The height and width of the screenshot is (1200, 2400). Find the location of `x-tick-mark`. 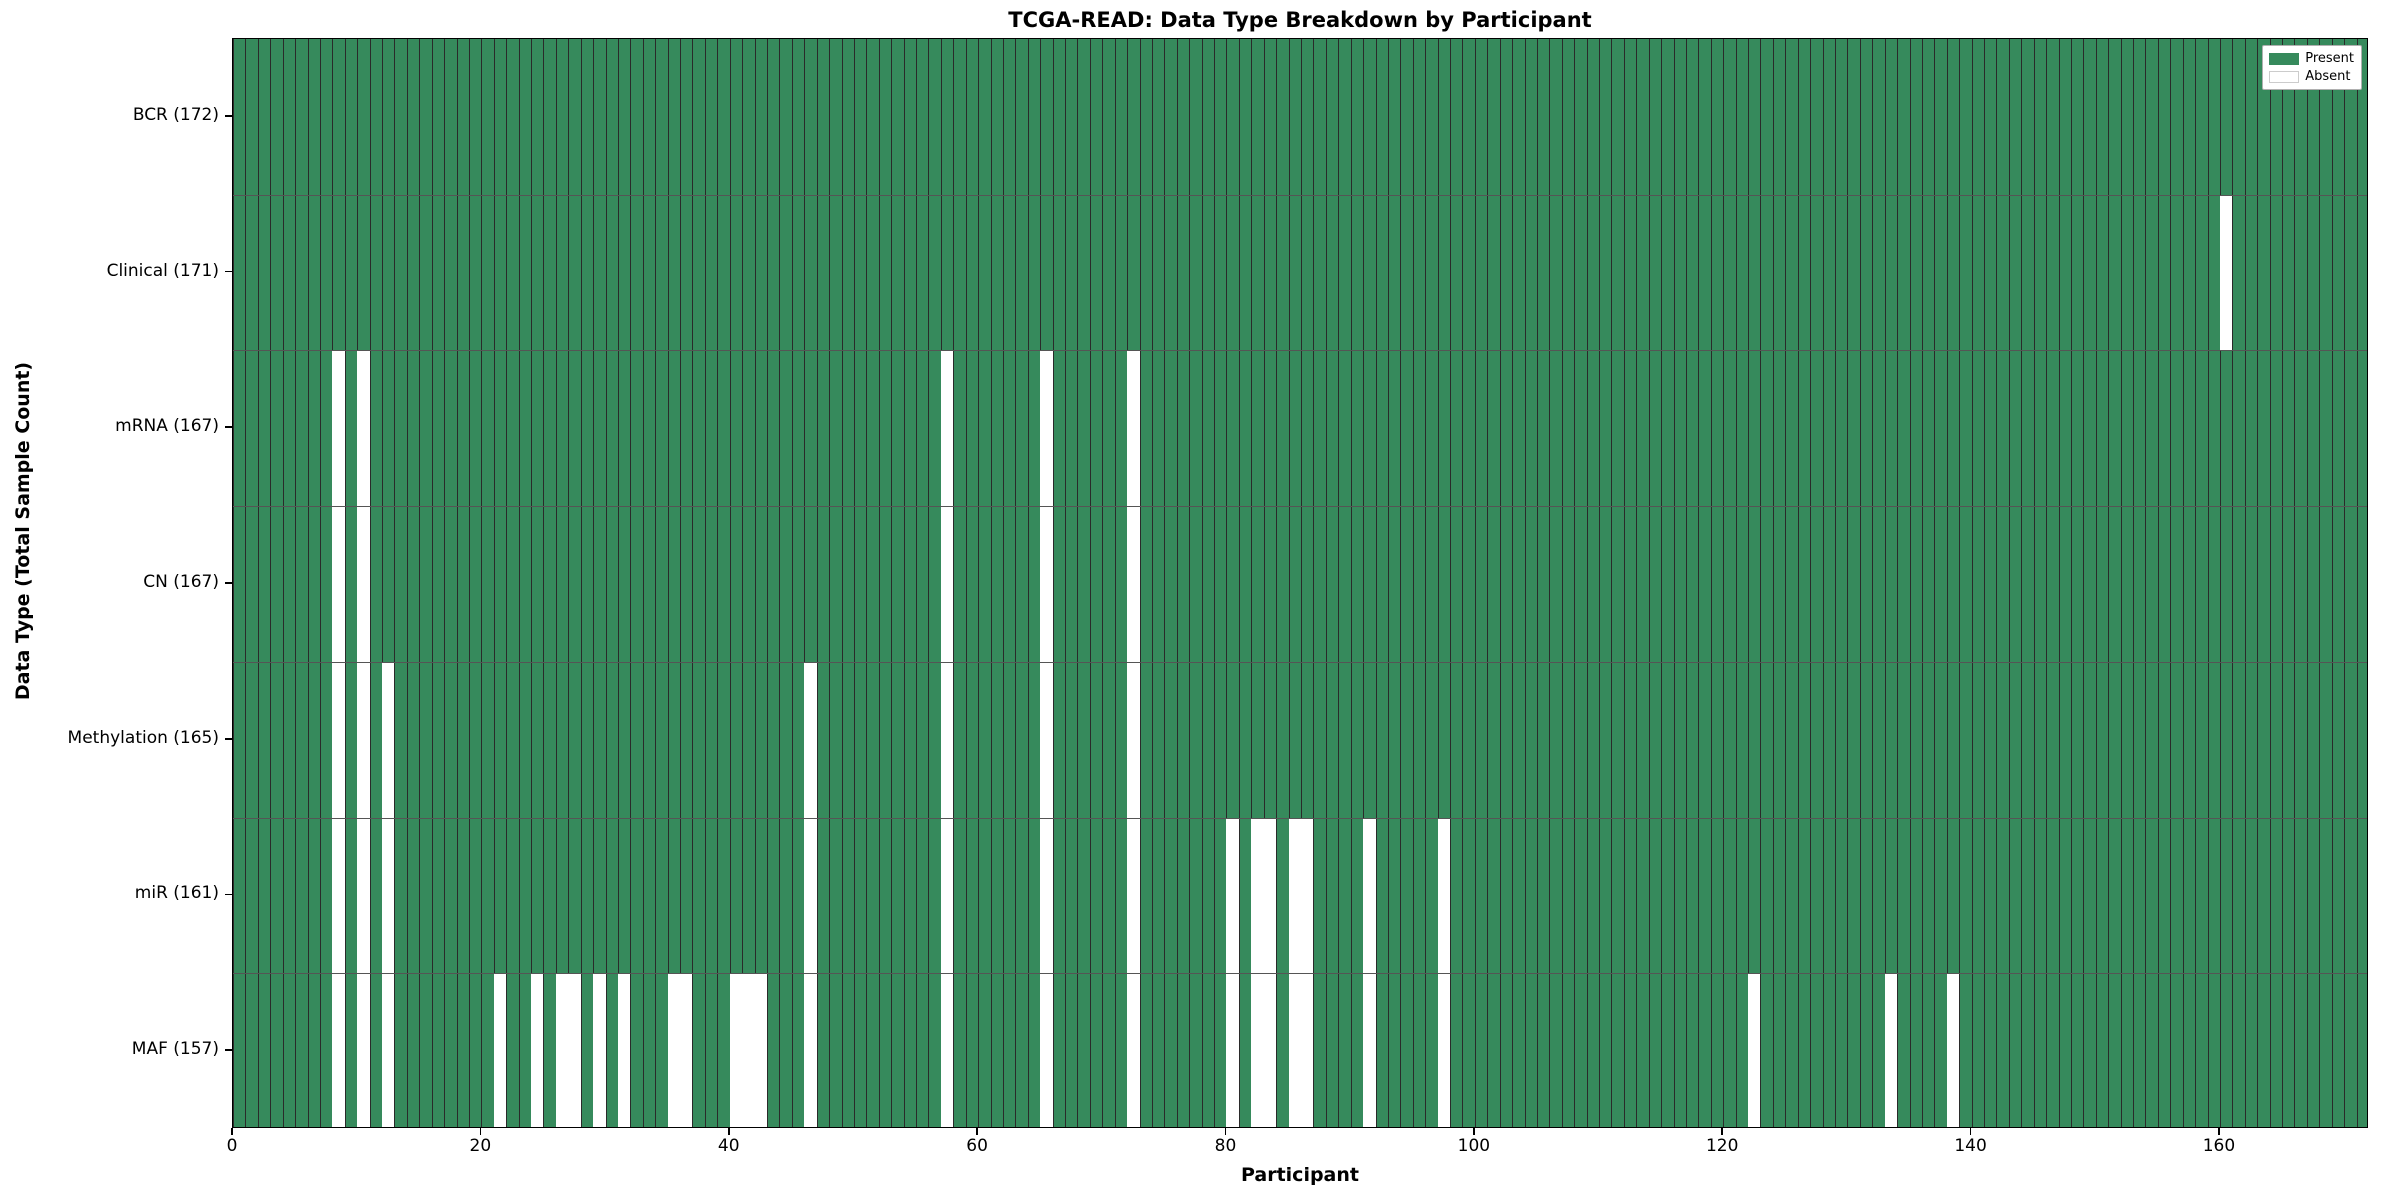

x-tick-mark is located at coordinates (1970, 1131).